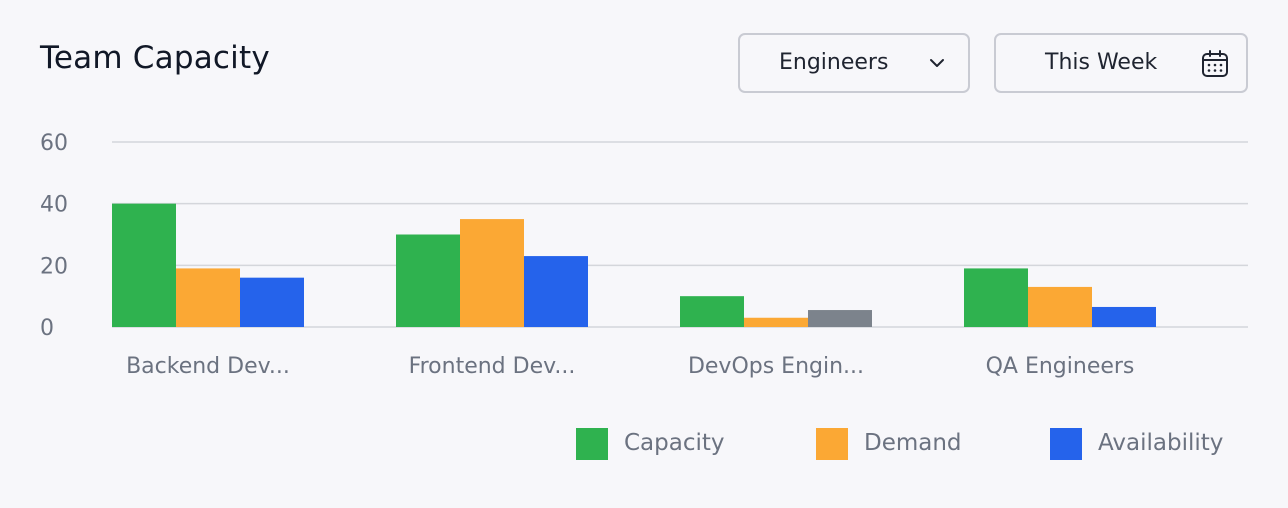  Describe the element at coordinates (54, 266) in the screenshot. I see `y-tick-label: 20` at that location.